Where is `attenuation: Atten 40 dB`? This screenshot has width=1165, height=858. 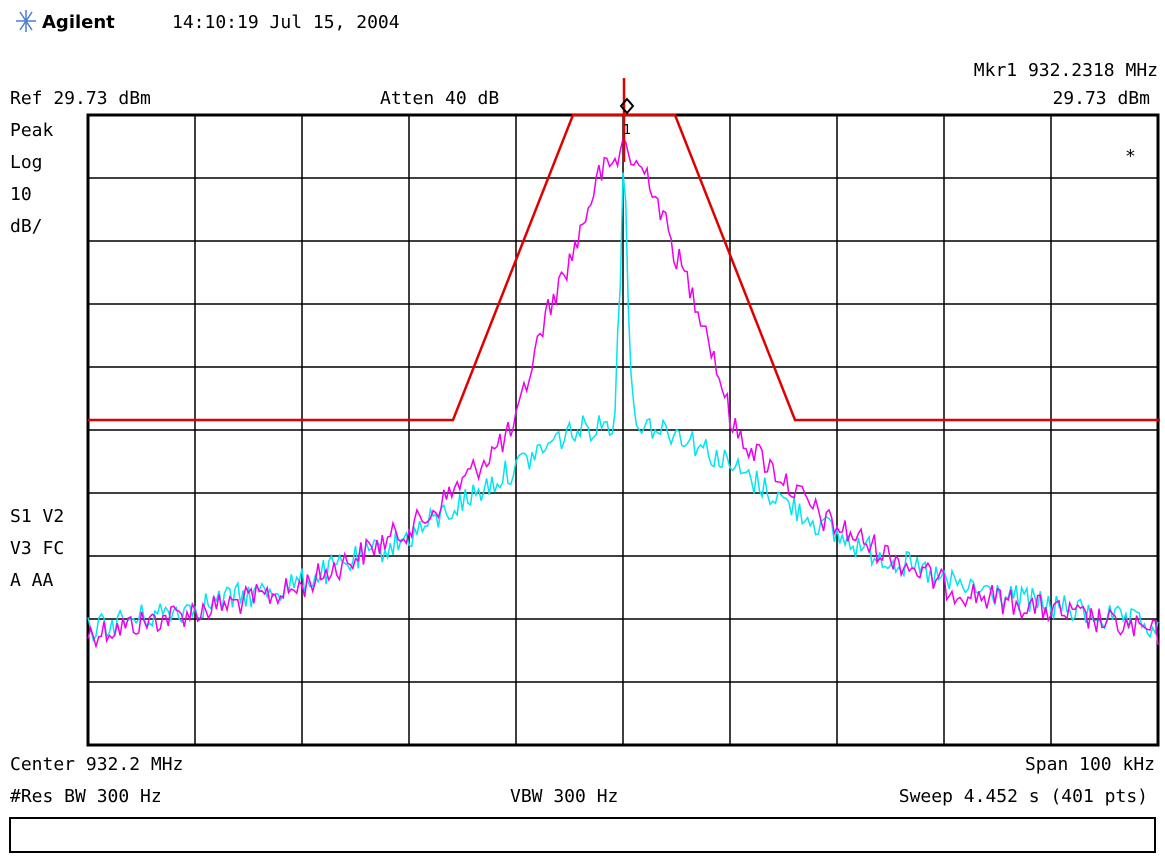 attenuation: Atten 40 dB is located at coordinates (439, 98).